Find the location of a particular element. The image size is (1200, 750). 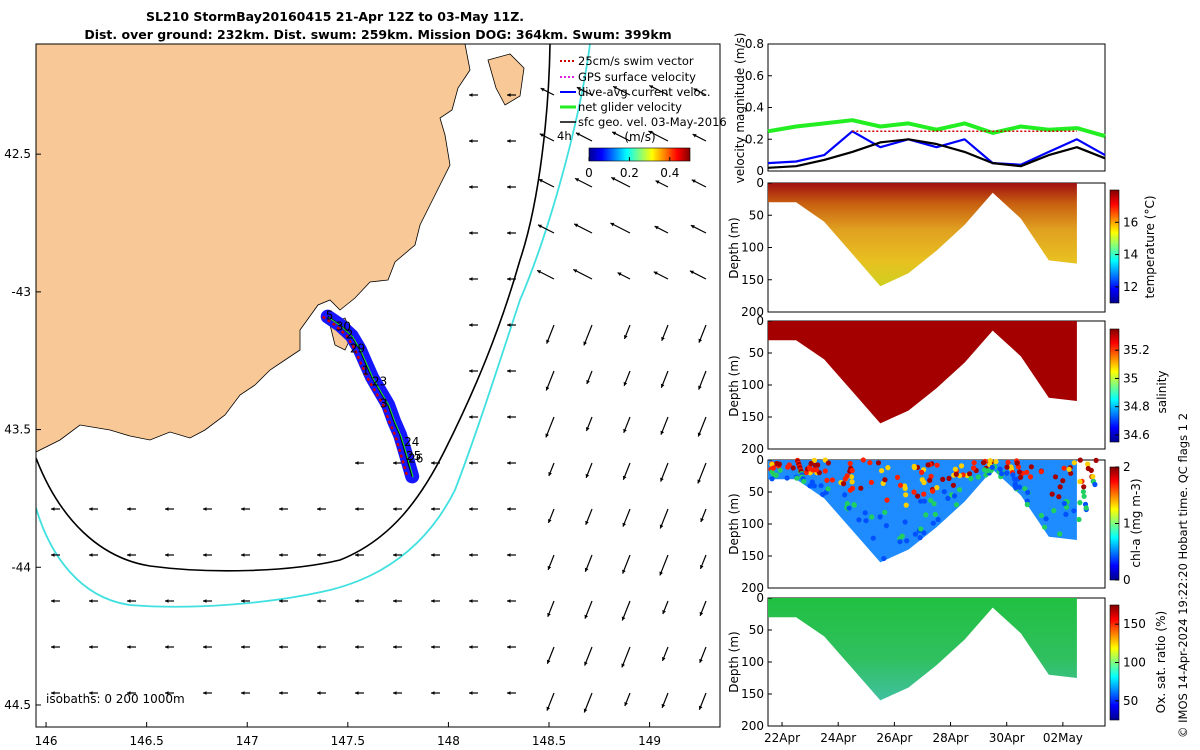

depth-tick-label: 0 is located at coordinates (760, 321).